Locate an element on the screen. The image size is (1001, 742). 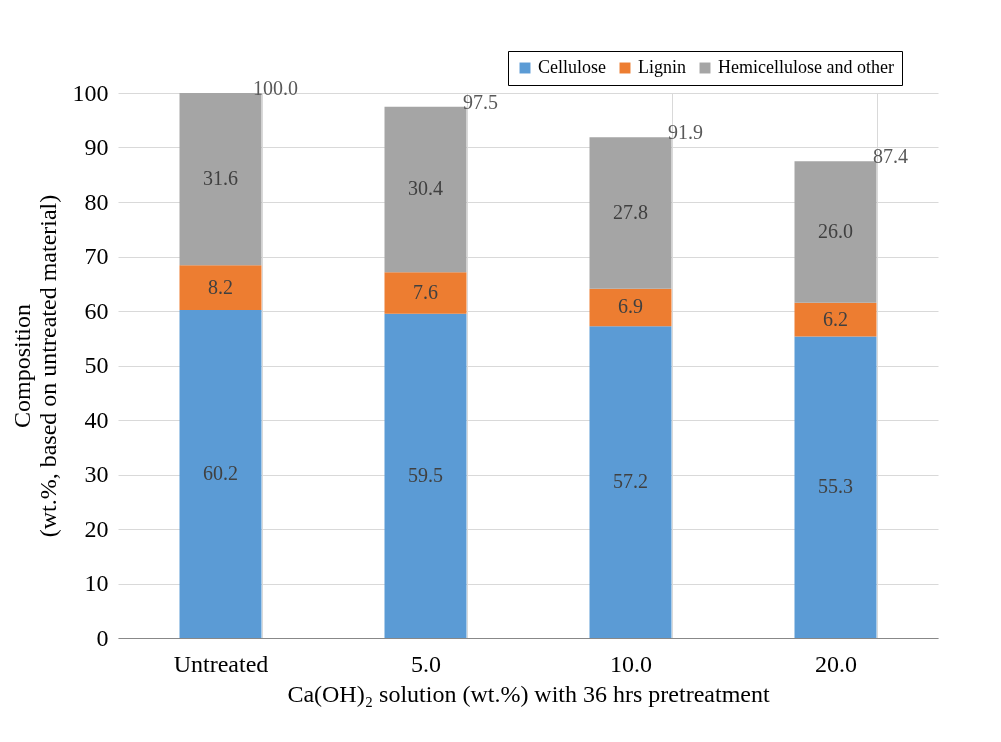
data-label: 57.2 is located at coordinates (630, 481).